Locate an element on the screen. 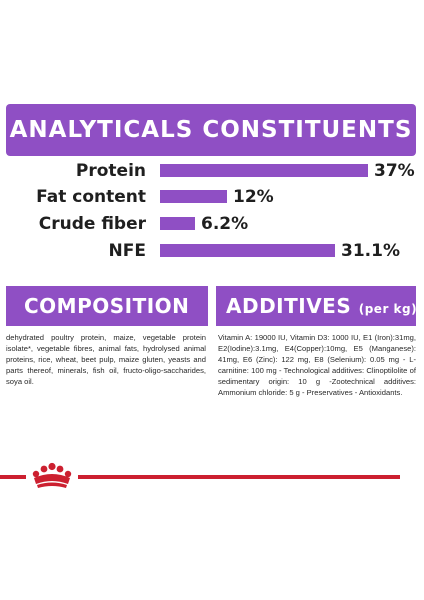 Image resolution: width=424 pixels, height=600 pixels. nutrient-value: 12% is located at coordinates (253, 197).